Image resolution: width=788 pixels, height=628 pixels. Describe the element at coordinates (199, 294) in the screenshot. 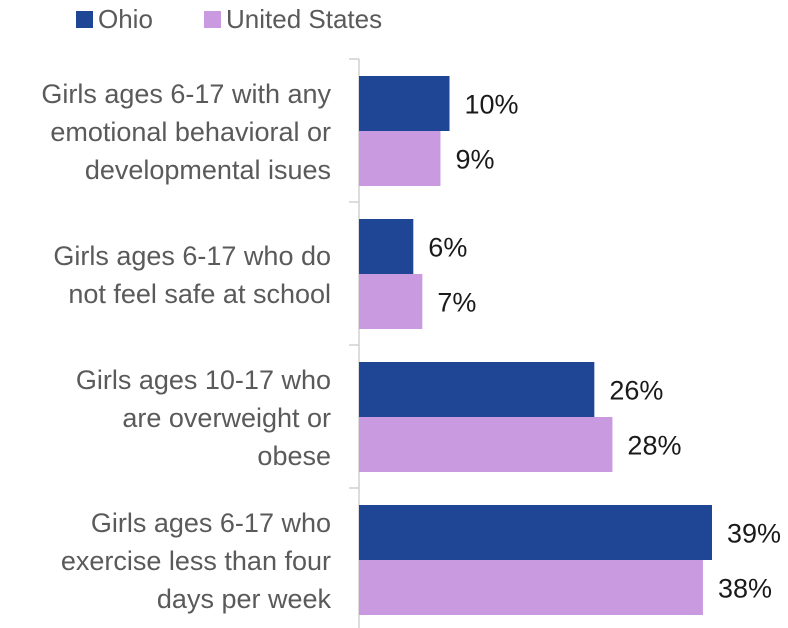

I see `category-label: not feel safe at school` at that location.